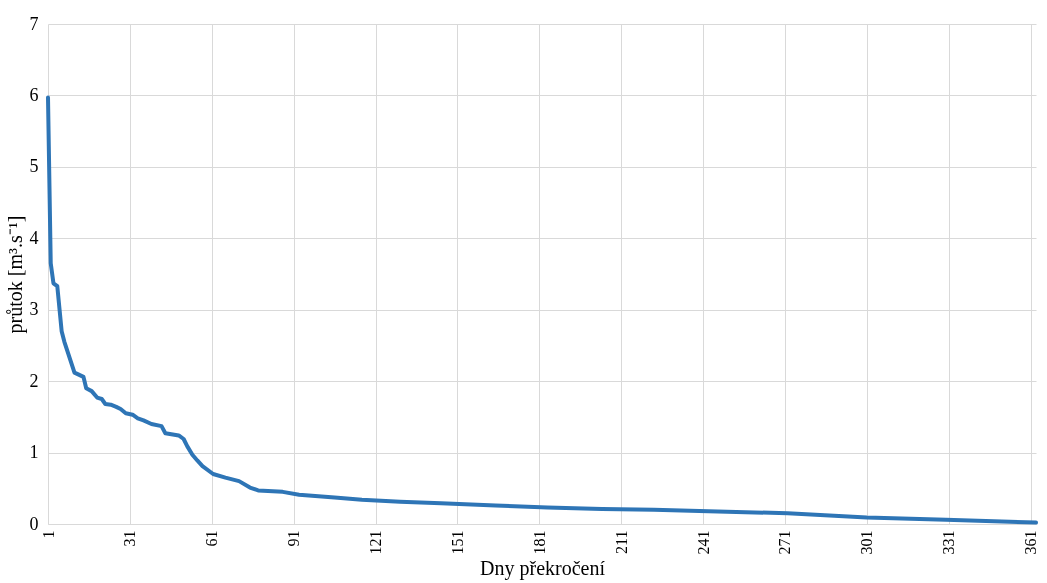 This screenshot has width=1047, height=583. What do you see at coordinates (34, 452) in the screenshot?
I see `y-tick-label: 1` at bounding box center [34, 452].